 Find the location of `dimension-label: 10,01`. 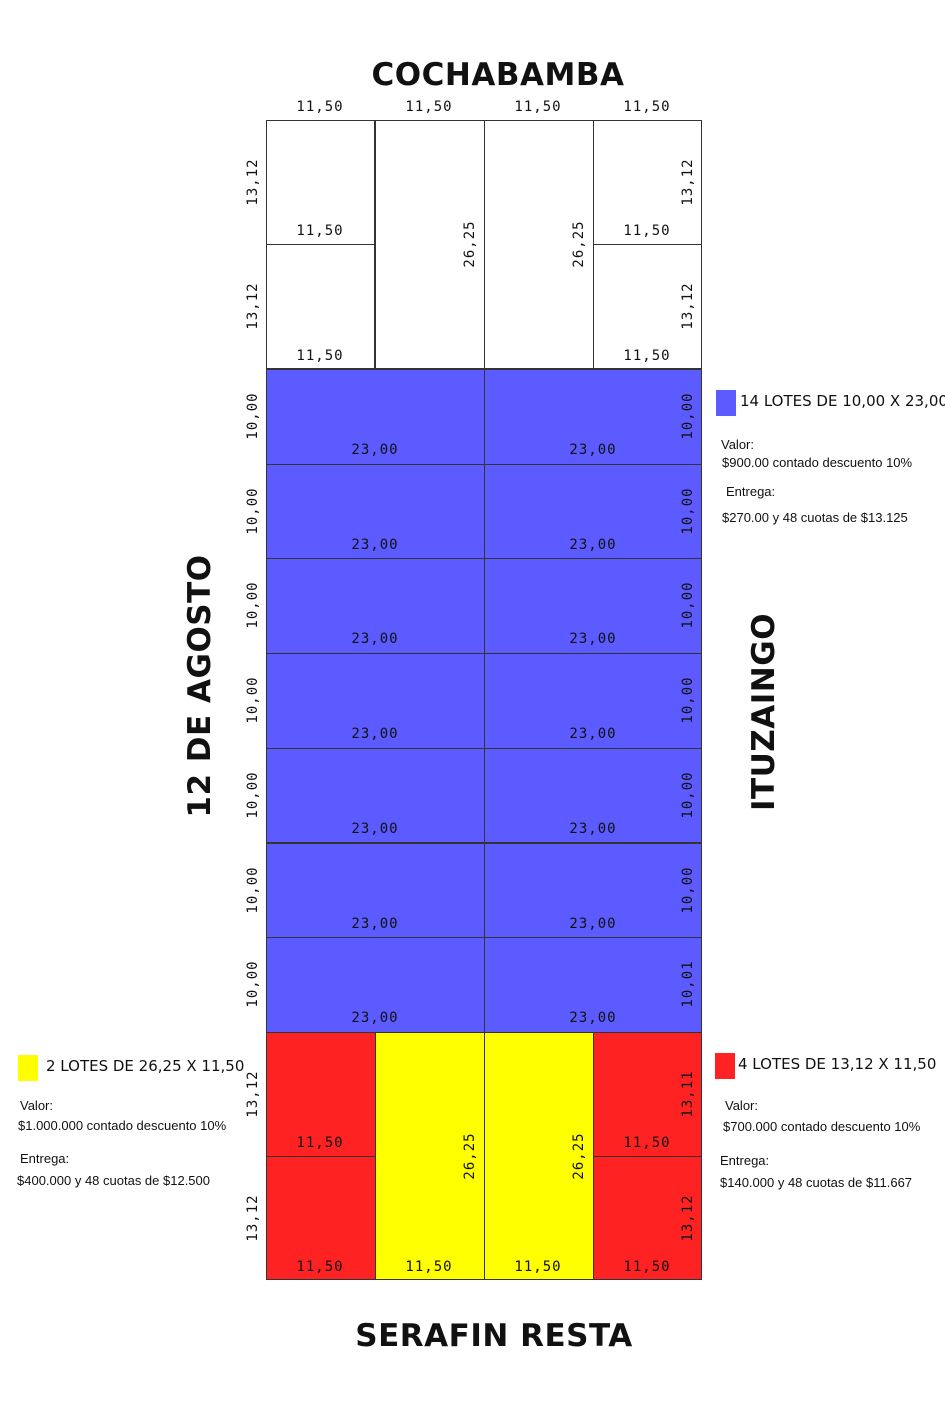

dimension-label: 10,01 is located at coordinates (688, 984).